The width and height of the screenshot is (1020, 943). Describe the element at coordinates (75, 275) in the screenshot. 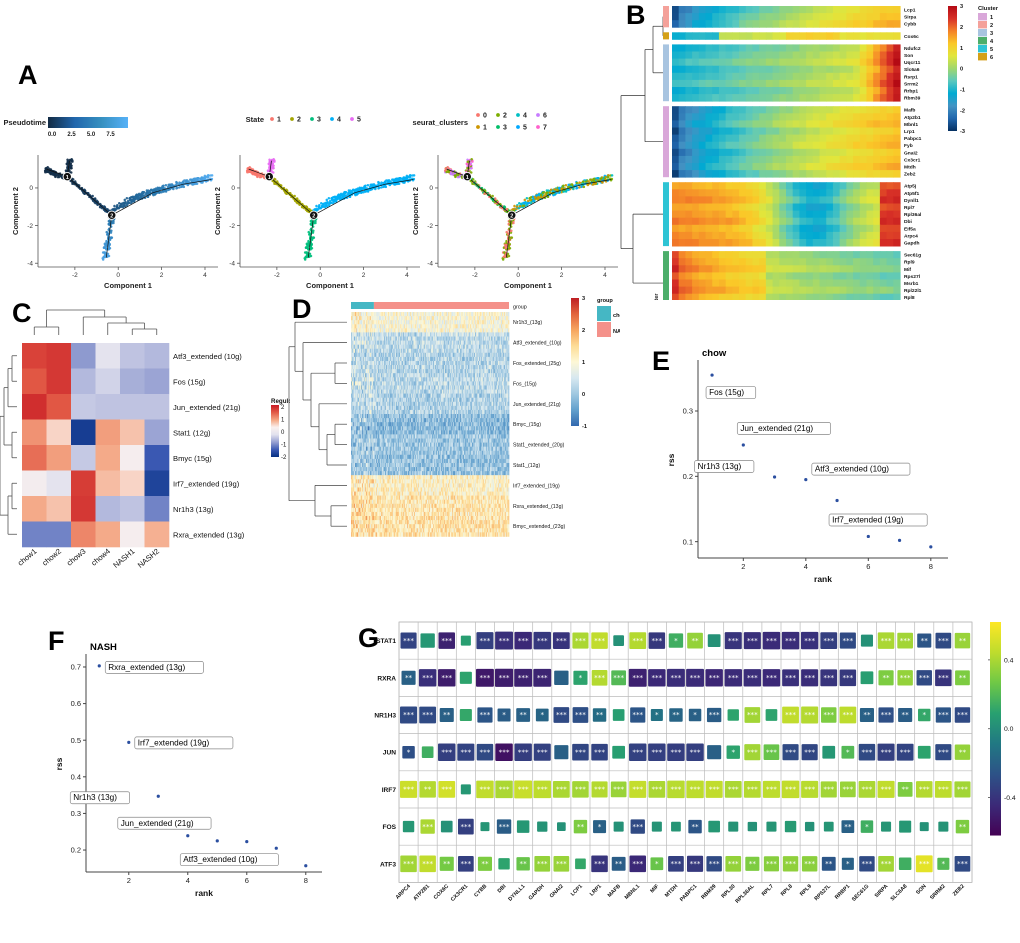

I see `x-tick-label: -2` at that location.